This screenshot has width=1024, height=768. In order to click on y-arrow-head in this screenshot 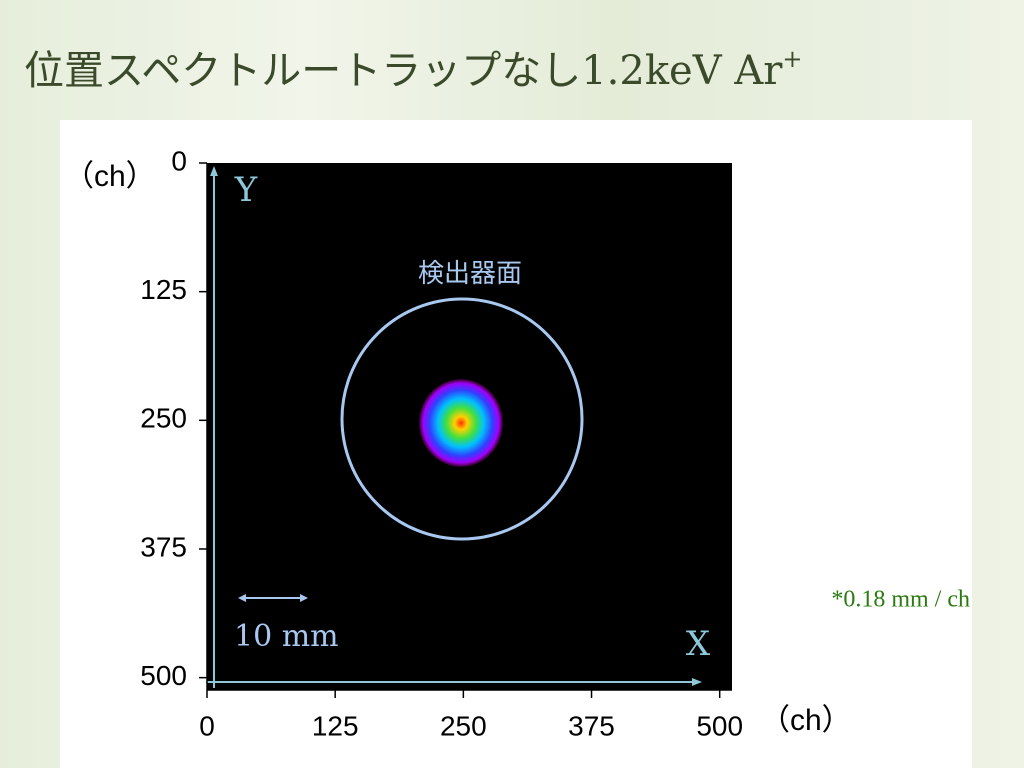, I will do `click(214, 171)`.